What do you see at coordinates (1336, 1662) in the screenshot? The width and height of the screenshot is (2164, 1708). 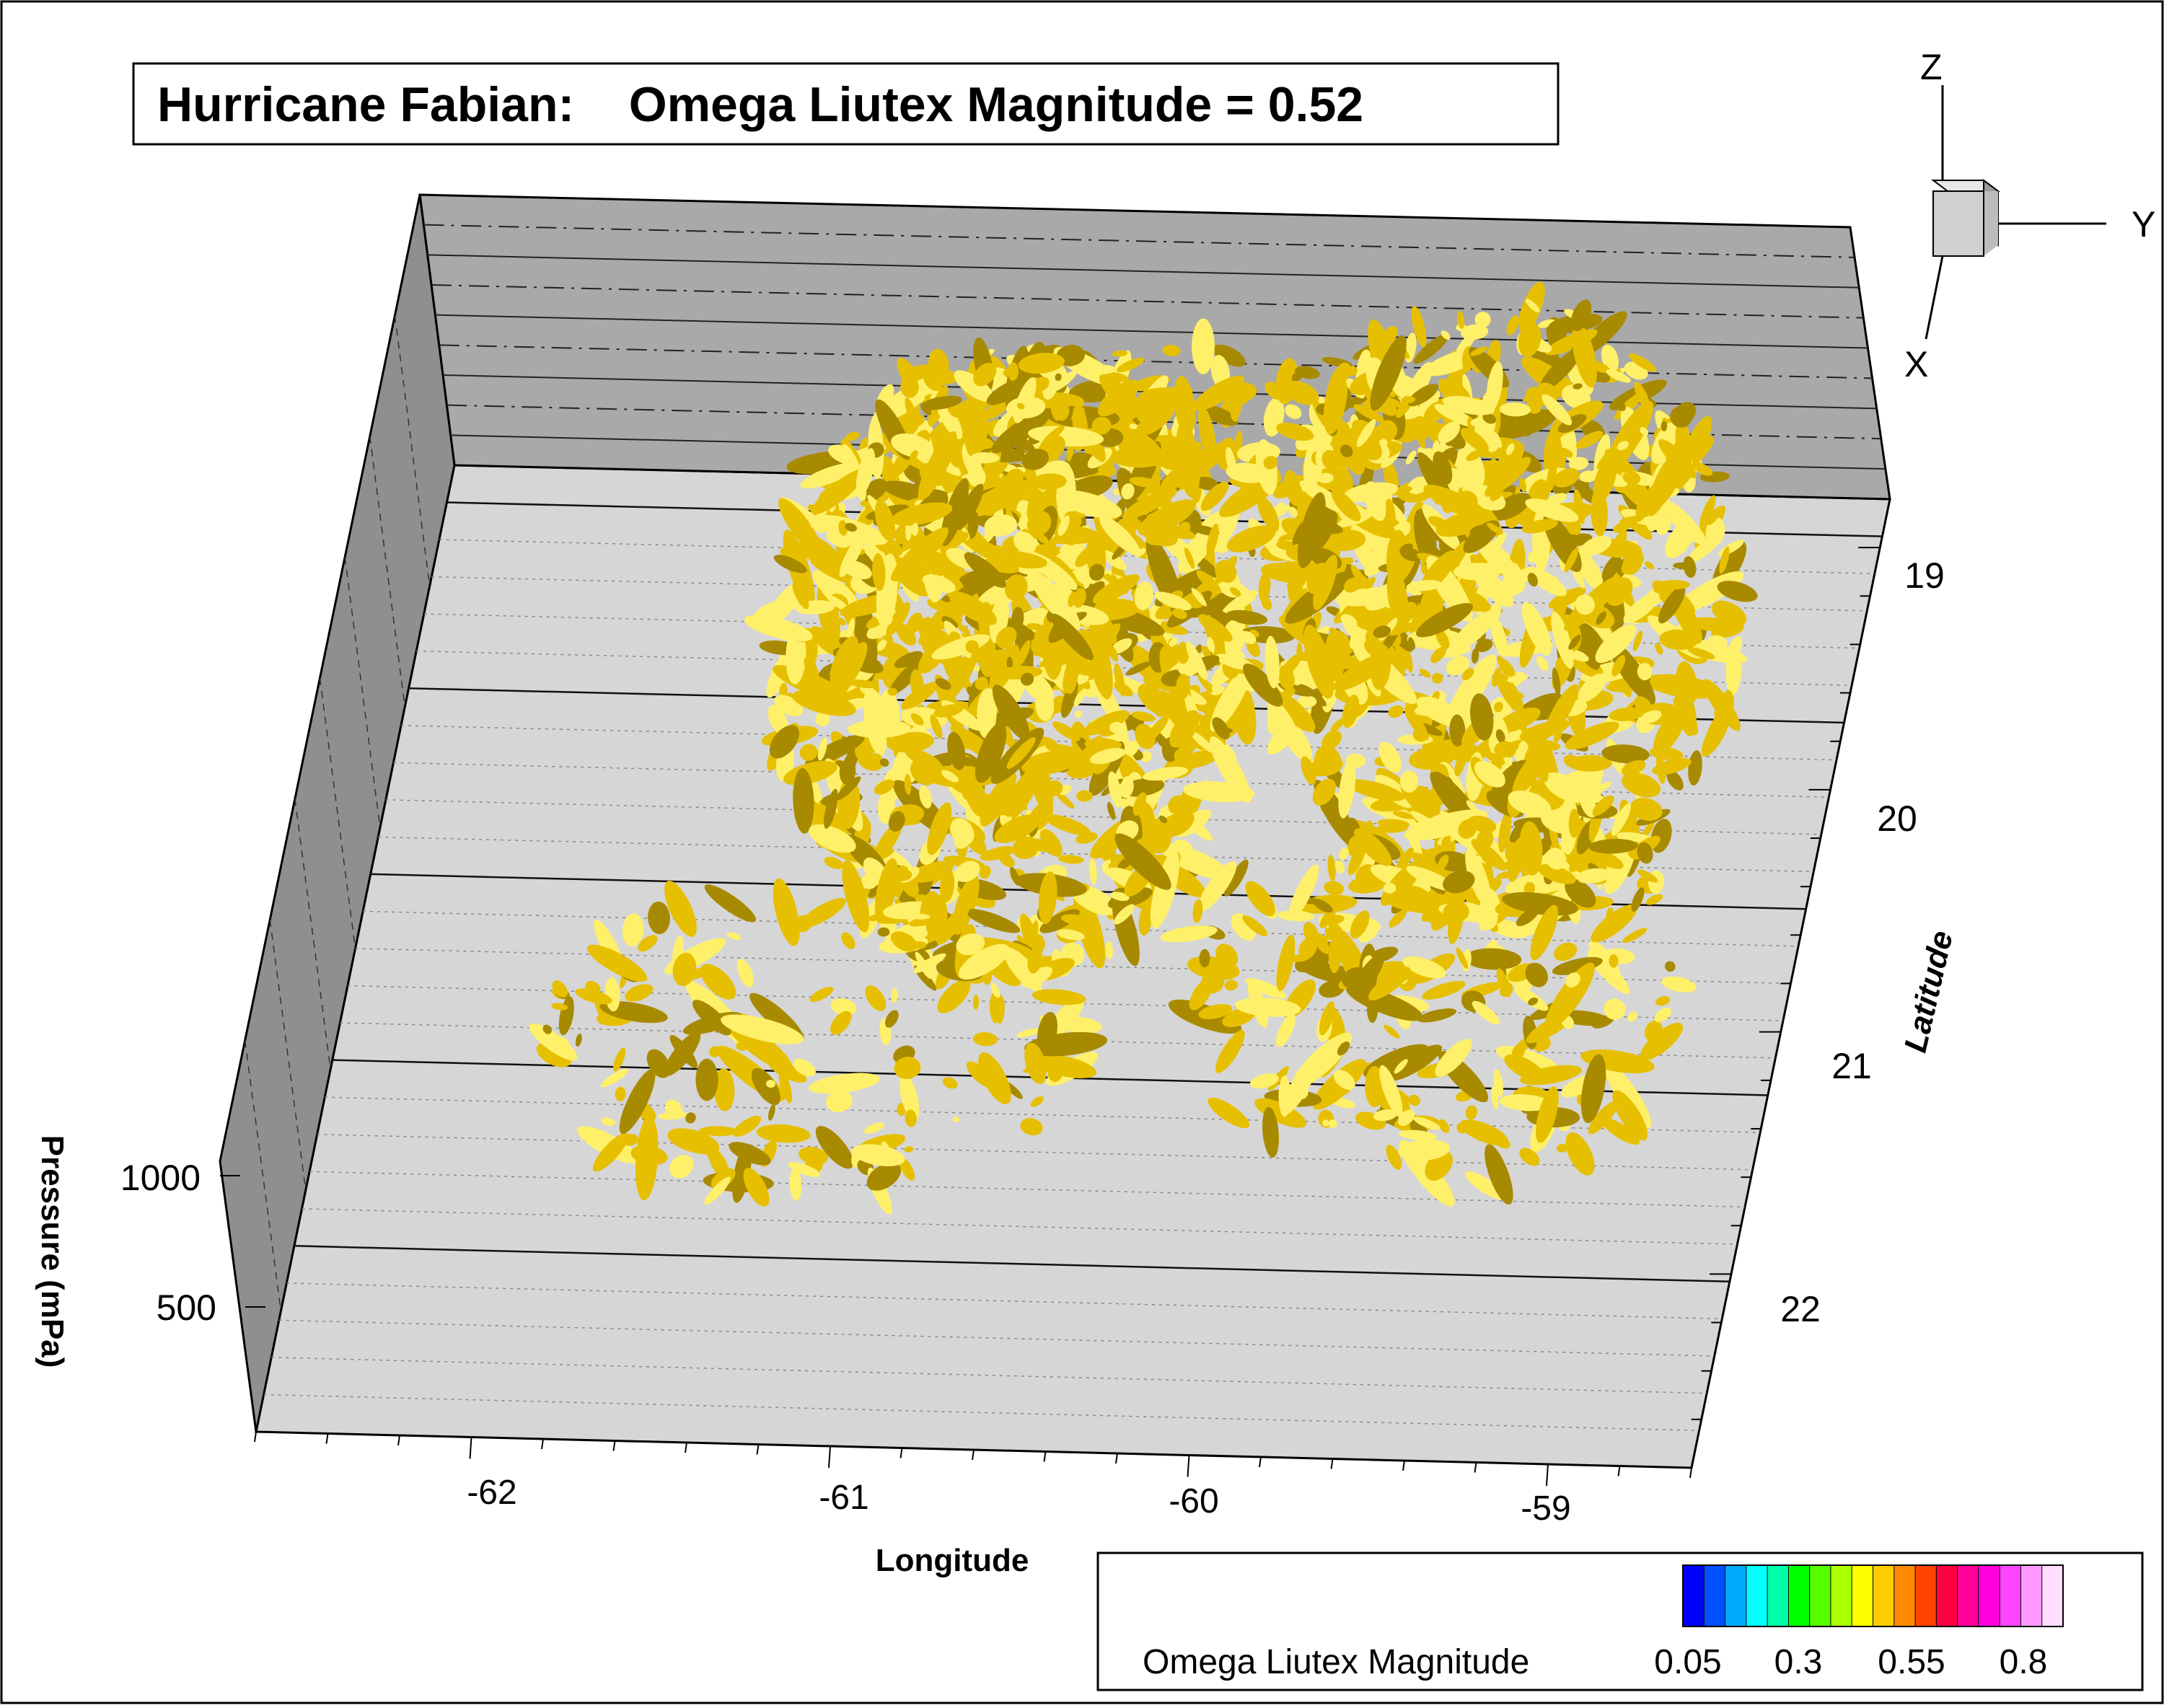 I see `legend-label: Omega Liutex Magnitude` at bounding box center [1336, 1662].